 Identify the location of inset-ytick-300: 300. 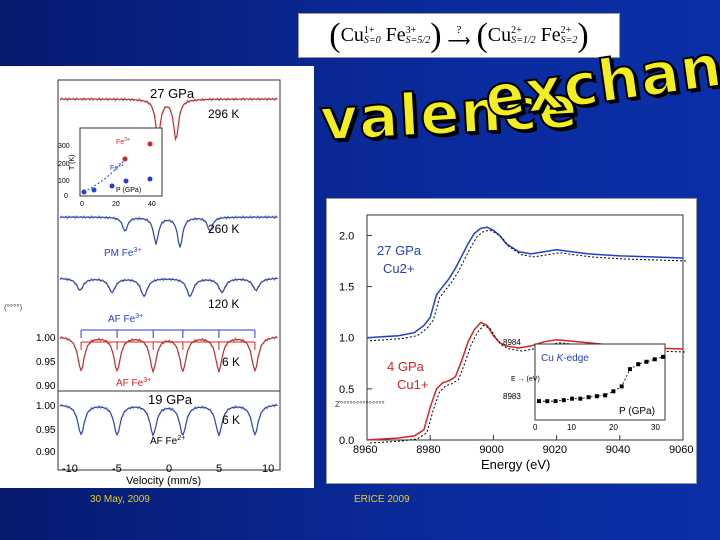
(64, 146).